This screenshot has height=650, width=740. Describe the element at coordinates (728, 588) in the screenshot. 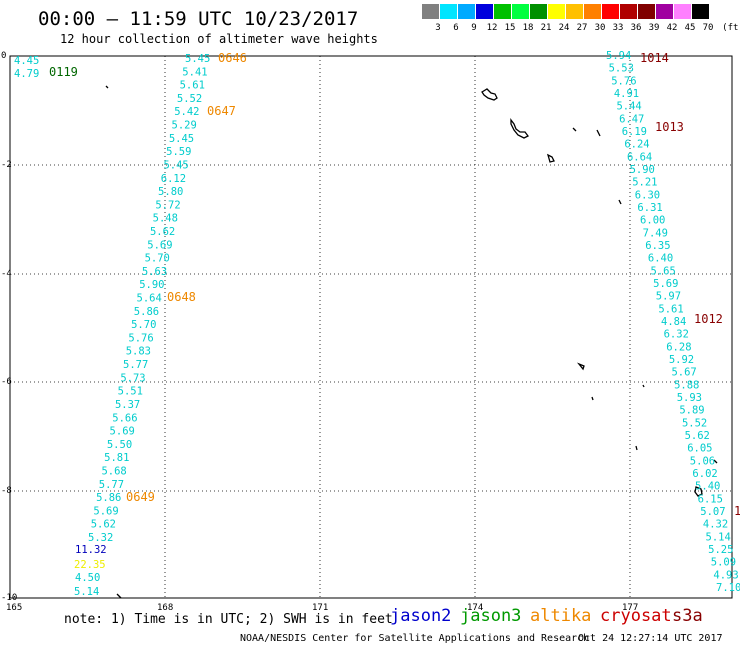

I see `wave-height-value: 7.10` at that location.